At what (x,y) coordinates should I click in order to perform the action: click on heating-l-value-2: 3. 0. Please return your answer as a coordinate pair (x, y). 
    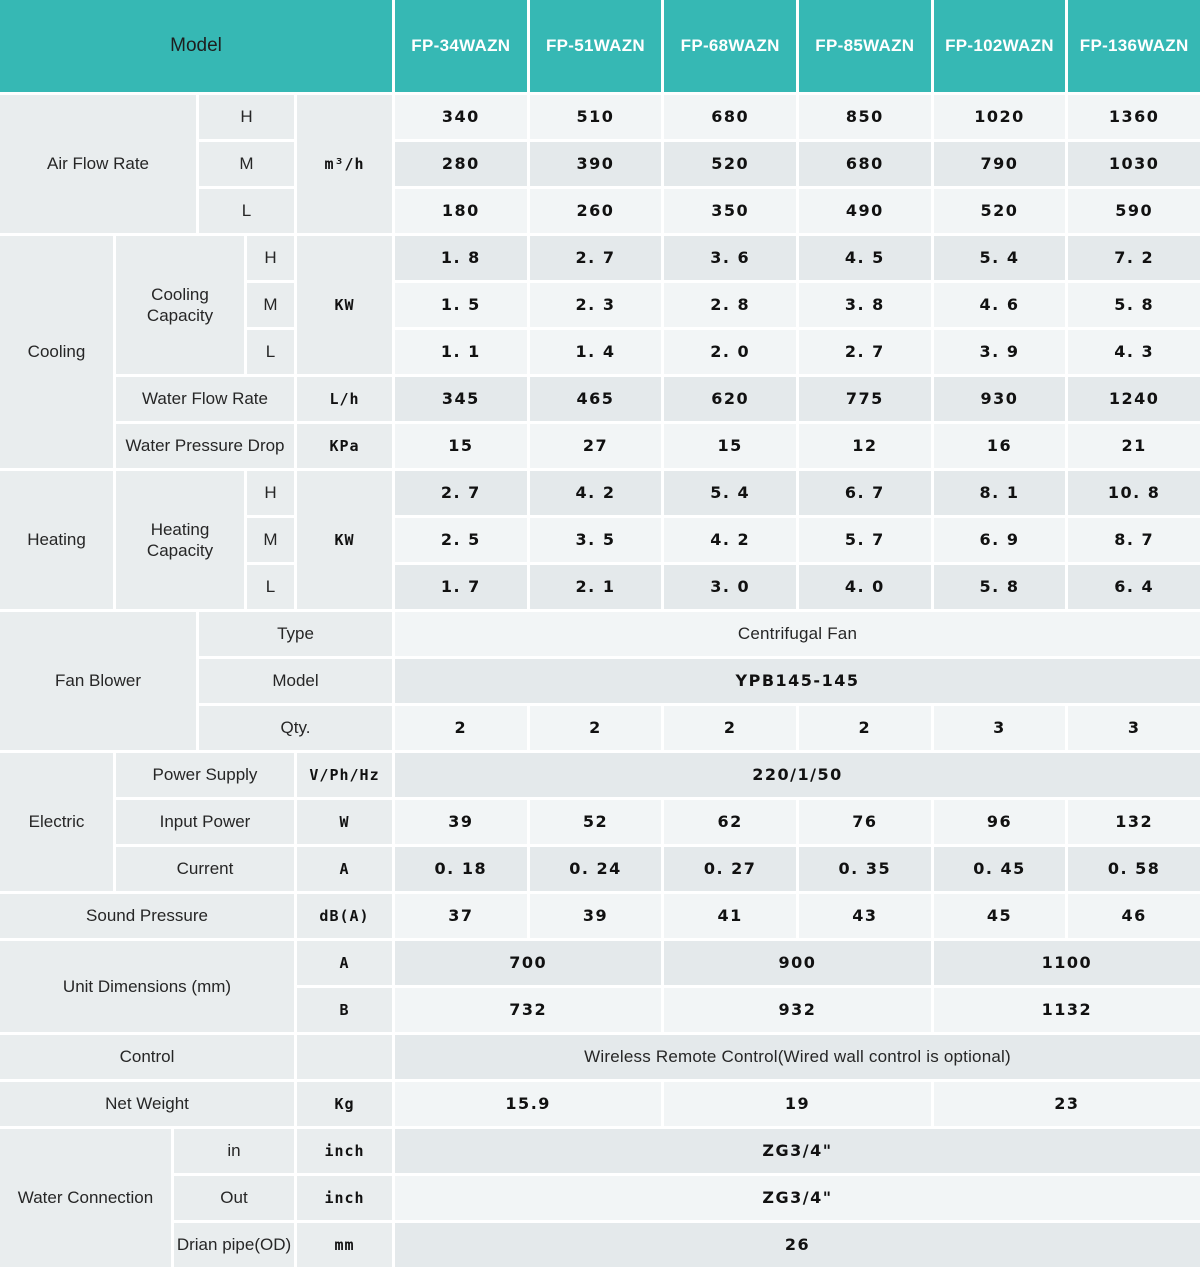
    Looking at the image, I should click on (730, 587).